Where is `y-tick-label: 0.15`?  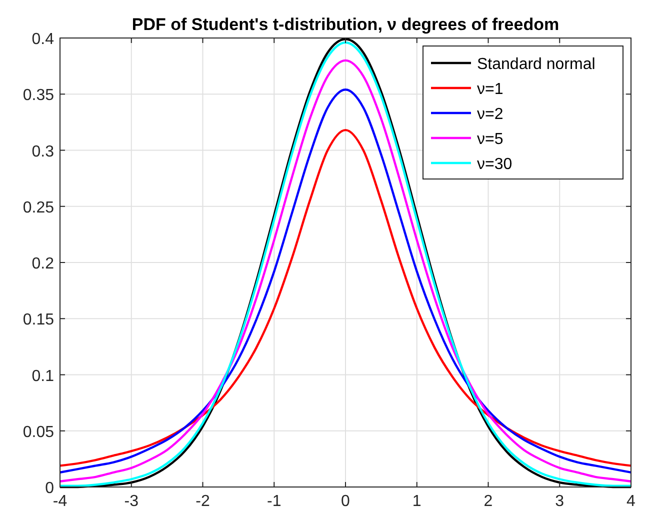 y-tick-label: 0.15 is located at coordinates (38, 320).